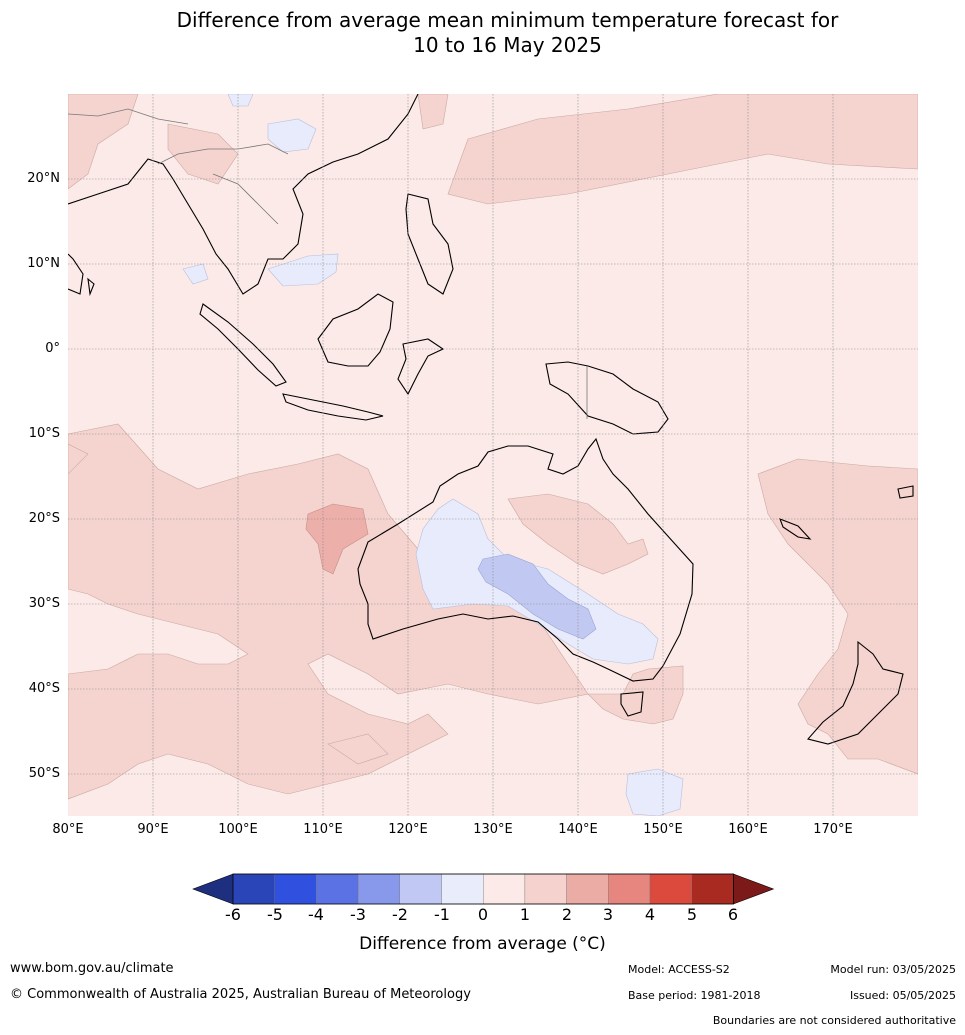 The width and height of the screenshot is (965, 1035). I want to click on colorbar-tick: 1, so click(525, 914).